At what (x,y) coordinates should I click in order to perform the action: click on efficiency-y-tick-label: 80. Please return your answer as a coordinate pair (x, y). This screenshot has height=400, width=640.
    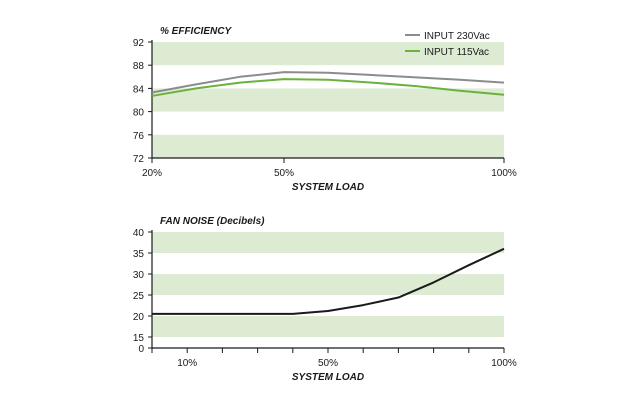
    Looking at the image, I should click on (139, 113).